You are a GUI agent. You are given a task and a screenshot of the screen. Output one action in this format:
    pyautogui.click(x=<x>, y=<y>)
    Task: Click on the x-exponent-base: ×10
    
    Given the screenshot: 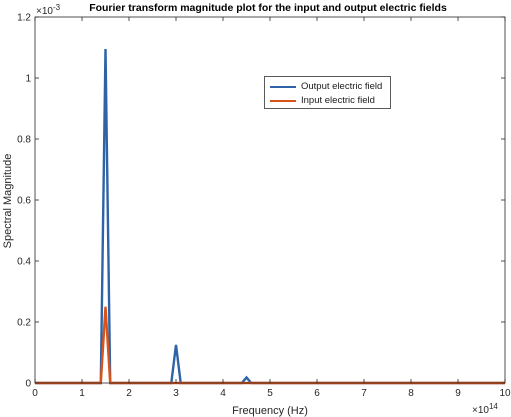 What is the action you would take?
    pyautogui.click(x=480, y=410)
    